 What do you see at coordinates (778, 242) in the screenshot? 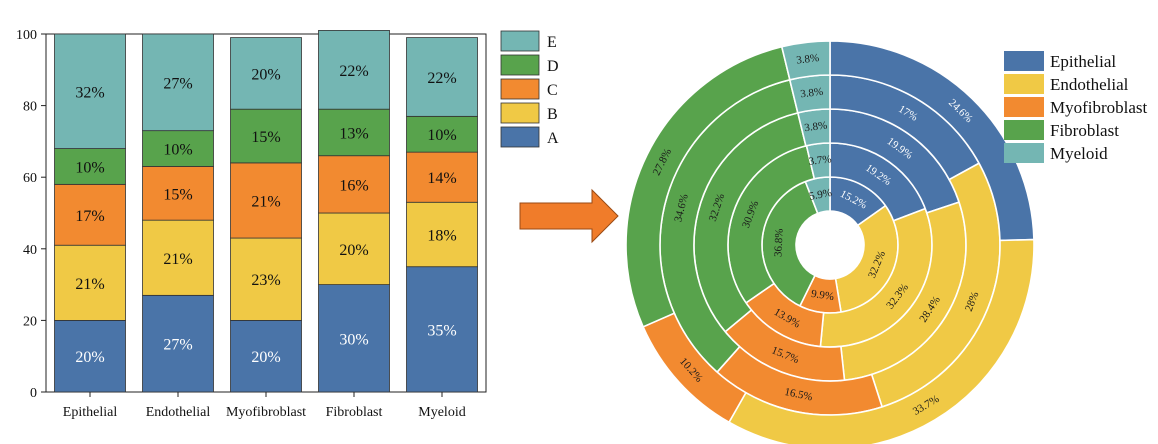
I see `donut-data-label: 36.8%` at bounding box center [778, 242].